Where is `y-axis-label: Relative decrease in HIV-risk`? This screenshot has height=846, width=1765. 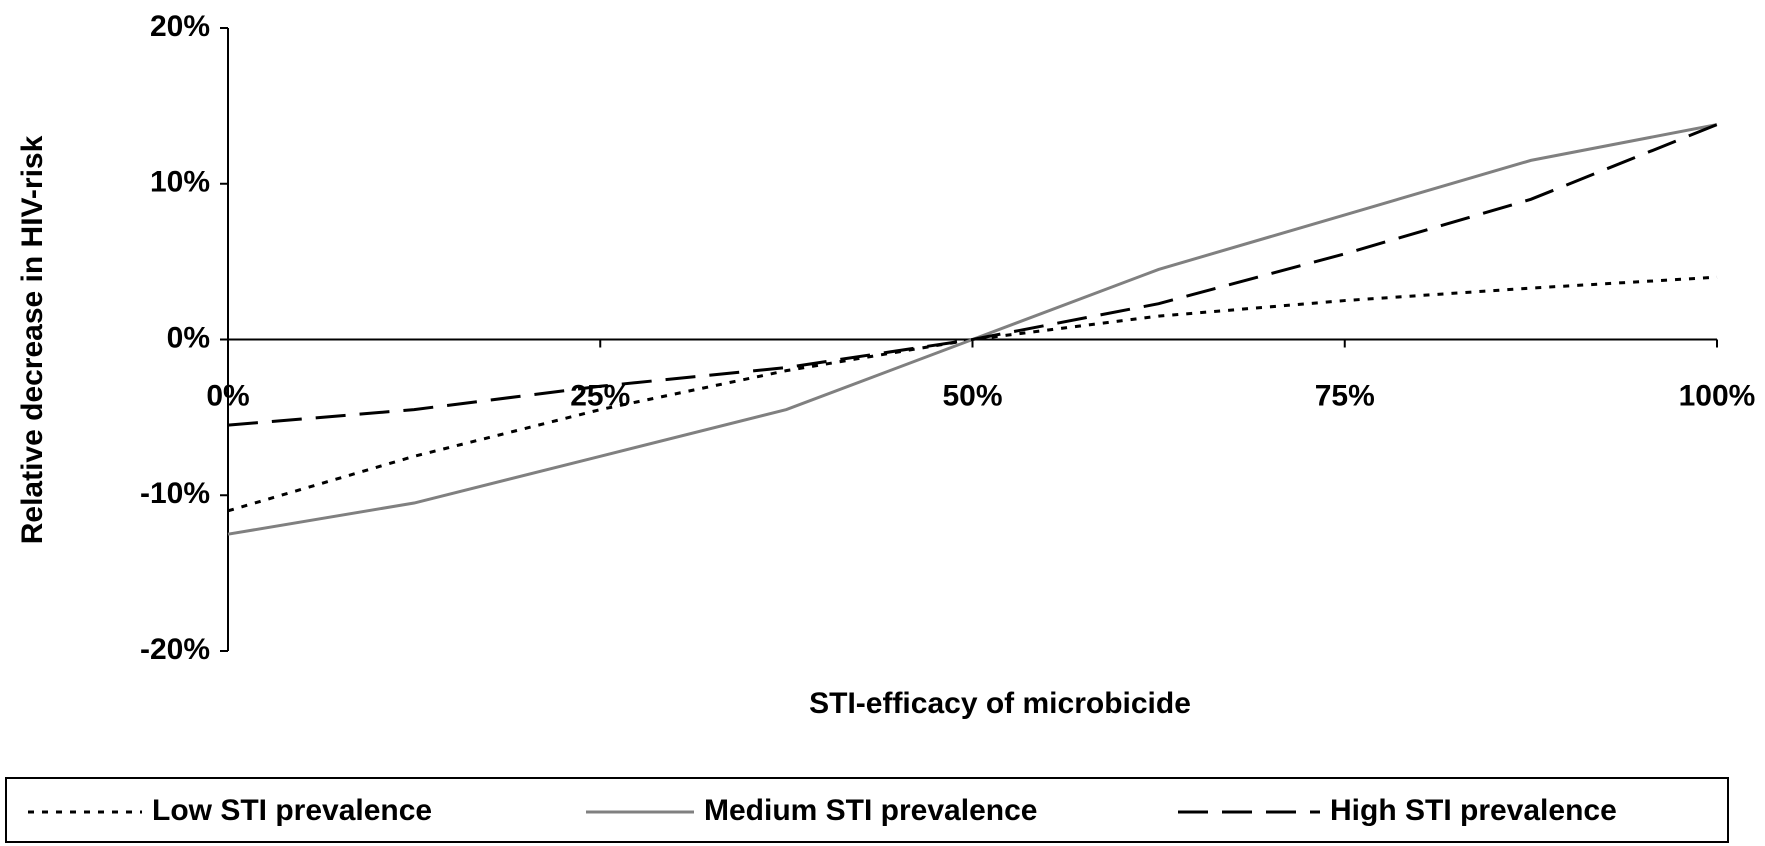
y-axis-label: Relative decrease in HIV-risk is located at coordinates (32, 339).